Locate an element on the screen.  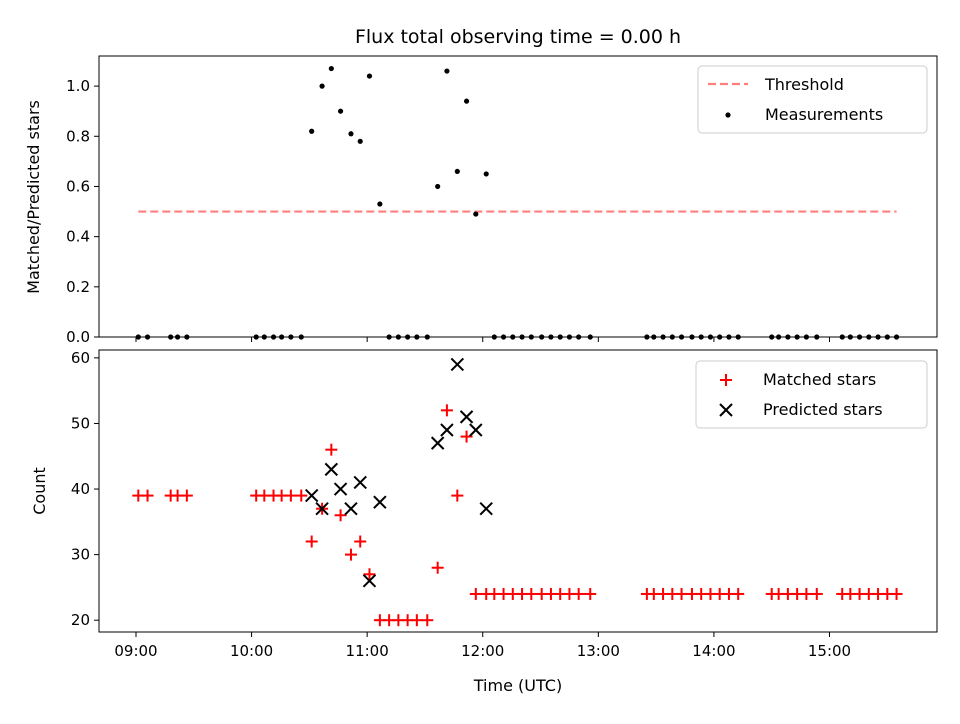
top-y-tick-label: 0.4 is located at coordinates (78, 237).